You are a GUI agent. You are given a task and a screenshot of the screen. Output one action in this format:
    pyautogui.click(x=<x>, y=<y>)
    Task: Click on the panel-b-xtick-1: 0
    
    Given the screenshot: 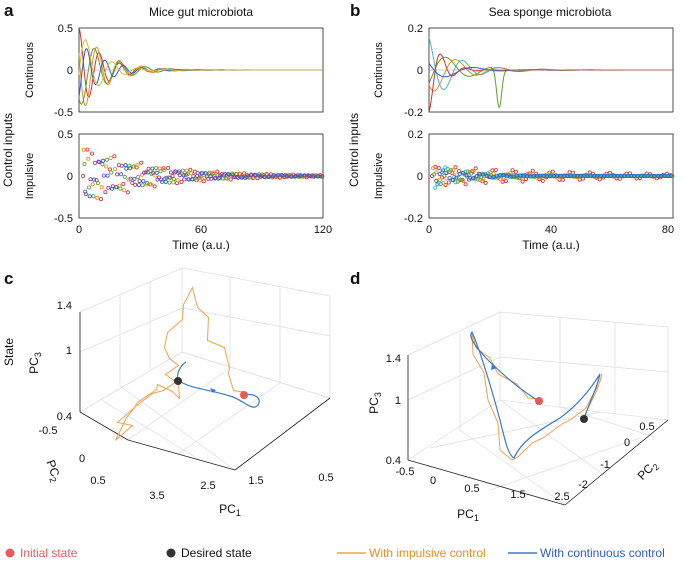 What is the action you would take?
    pyautogui.click(x=429, y=230)
    